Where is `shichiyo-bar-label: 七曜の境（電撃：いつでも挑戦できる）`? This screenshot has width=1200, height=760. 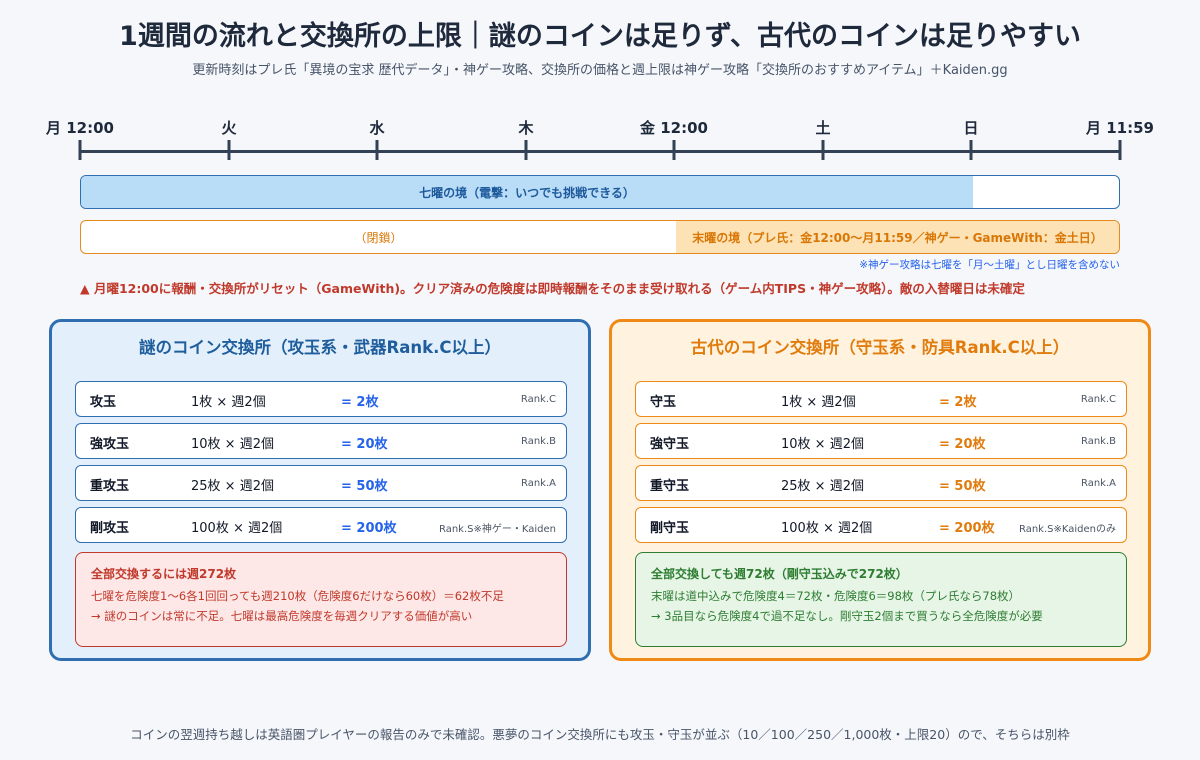 shichiyo-bar-label: 七曜の境（電撃：いつでも挑戦できる） is located at coordinates (527, 192).